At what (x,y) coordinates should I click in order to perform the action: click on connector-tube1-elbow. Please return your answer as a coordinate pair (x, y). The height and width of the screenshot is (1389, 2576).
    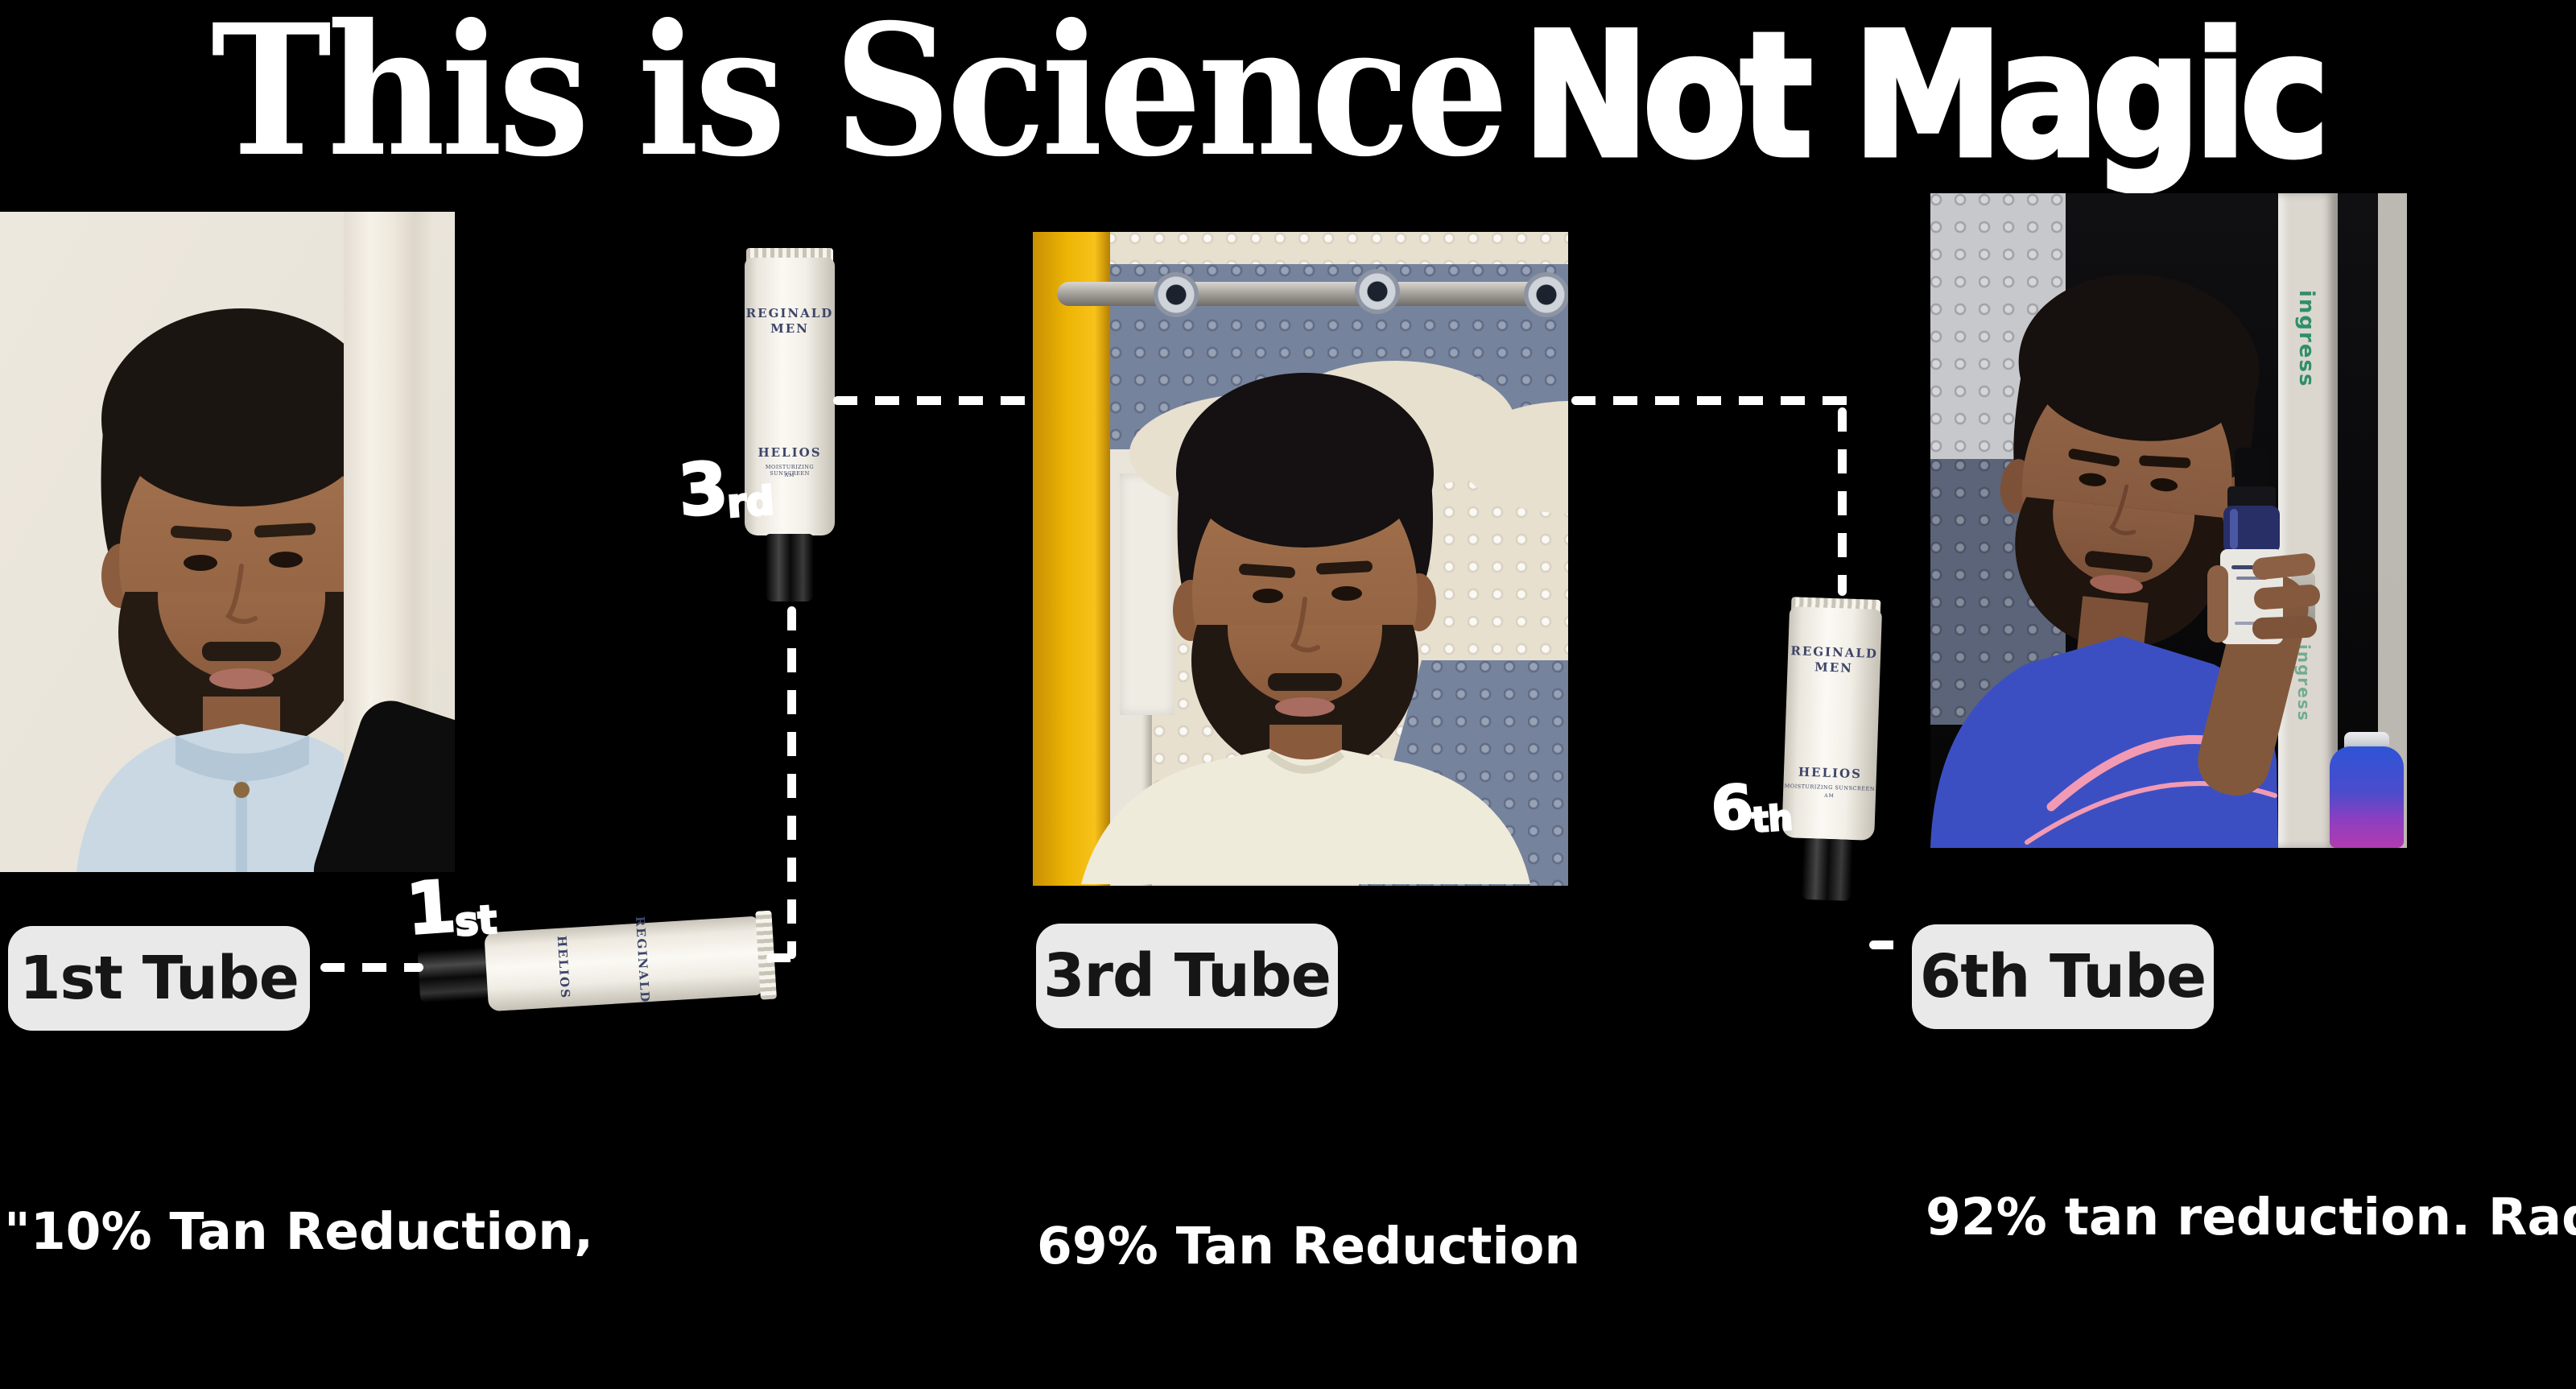
    Looking at the image, I should click on (780, 957).